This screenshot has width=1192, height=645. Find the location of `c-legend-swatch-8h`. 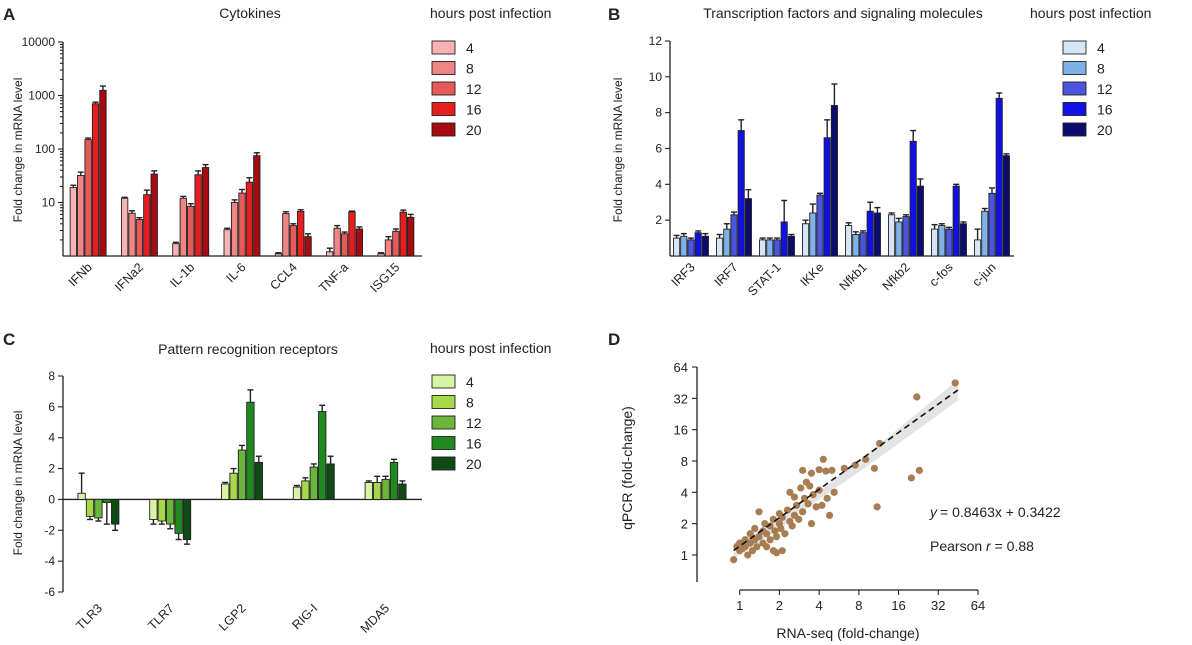

c-legend-swatch-8h is located at coordinates (443, 402).